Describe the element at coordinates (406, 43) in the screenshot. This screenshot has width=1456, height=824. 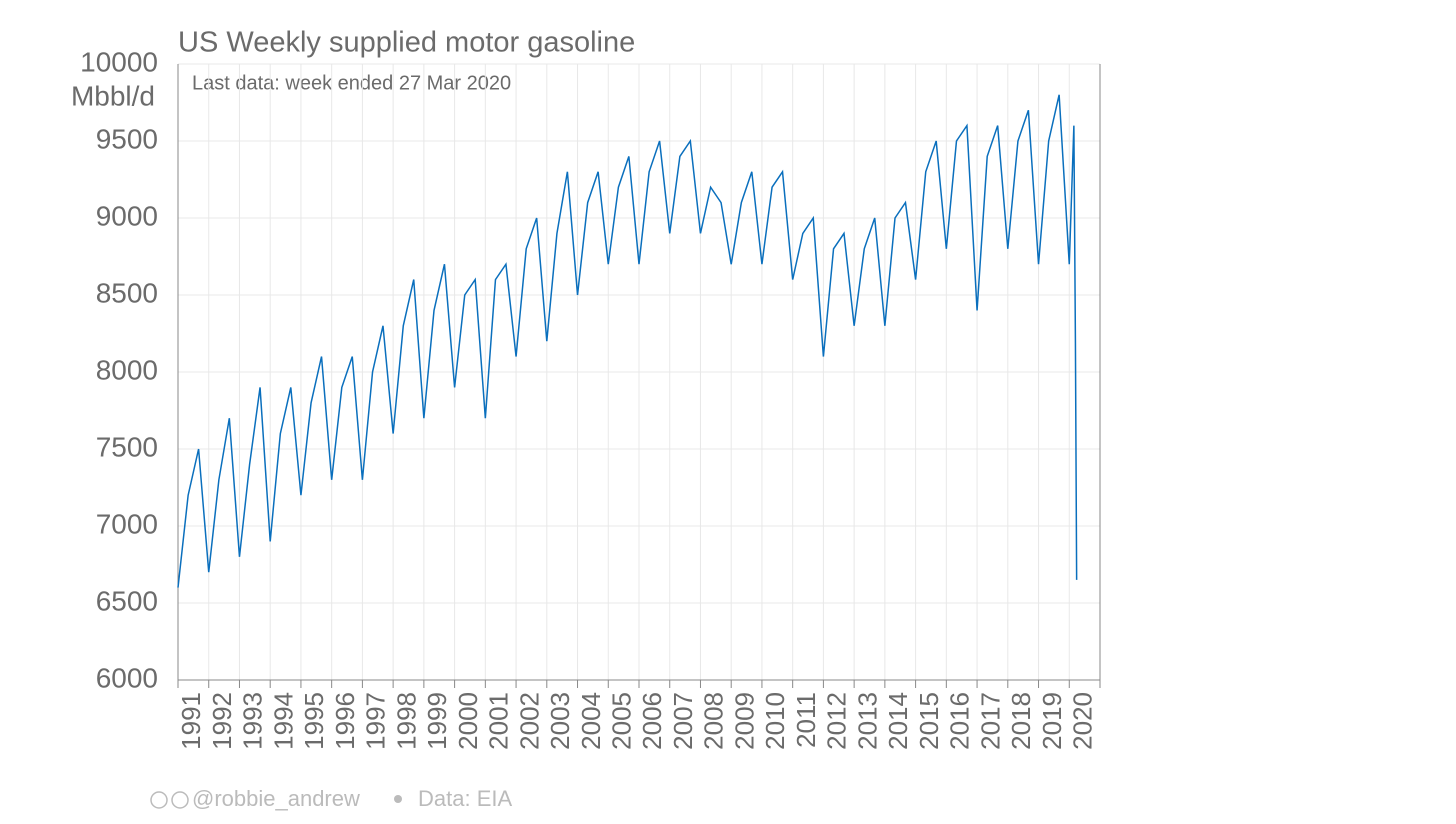
I see `chart-title: US Weekly supplied motor gasoline` at that location.